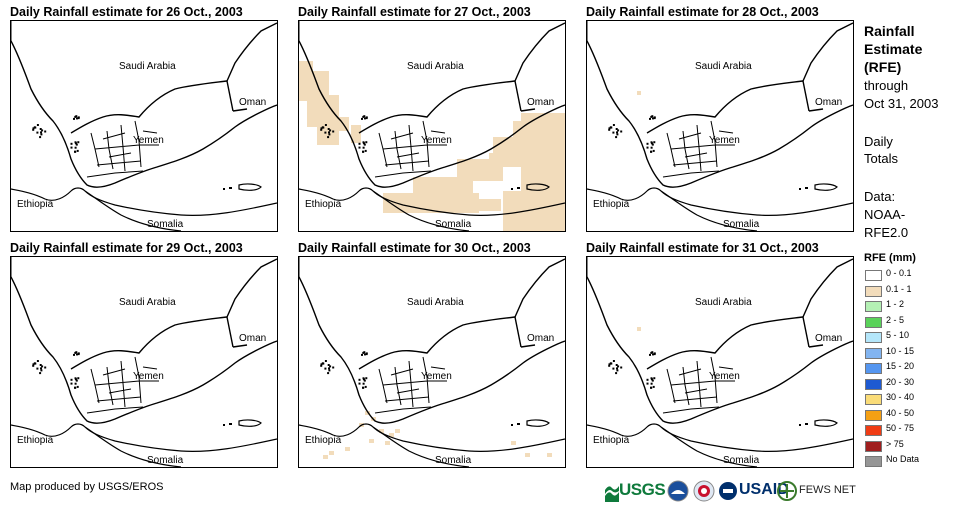 This screenshot has height=511, width=967. I want to click on legend-label: 10 - 15, so click(900, 350).